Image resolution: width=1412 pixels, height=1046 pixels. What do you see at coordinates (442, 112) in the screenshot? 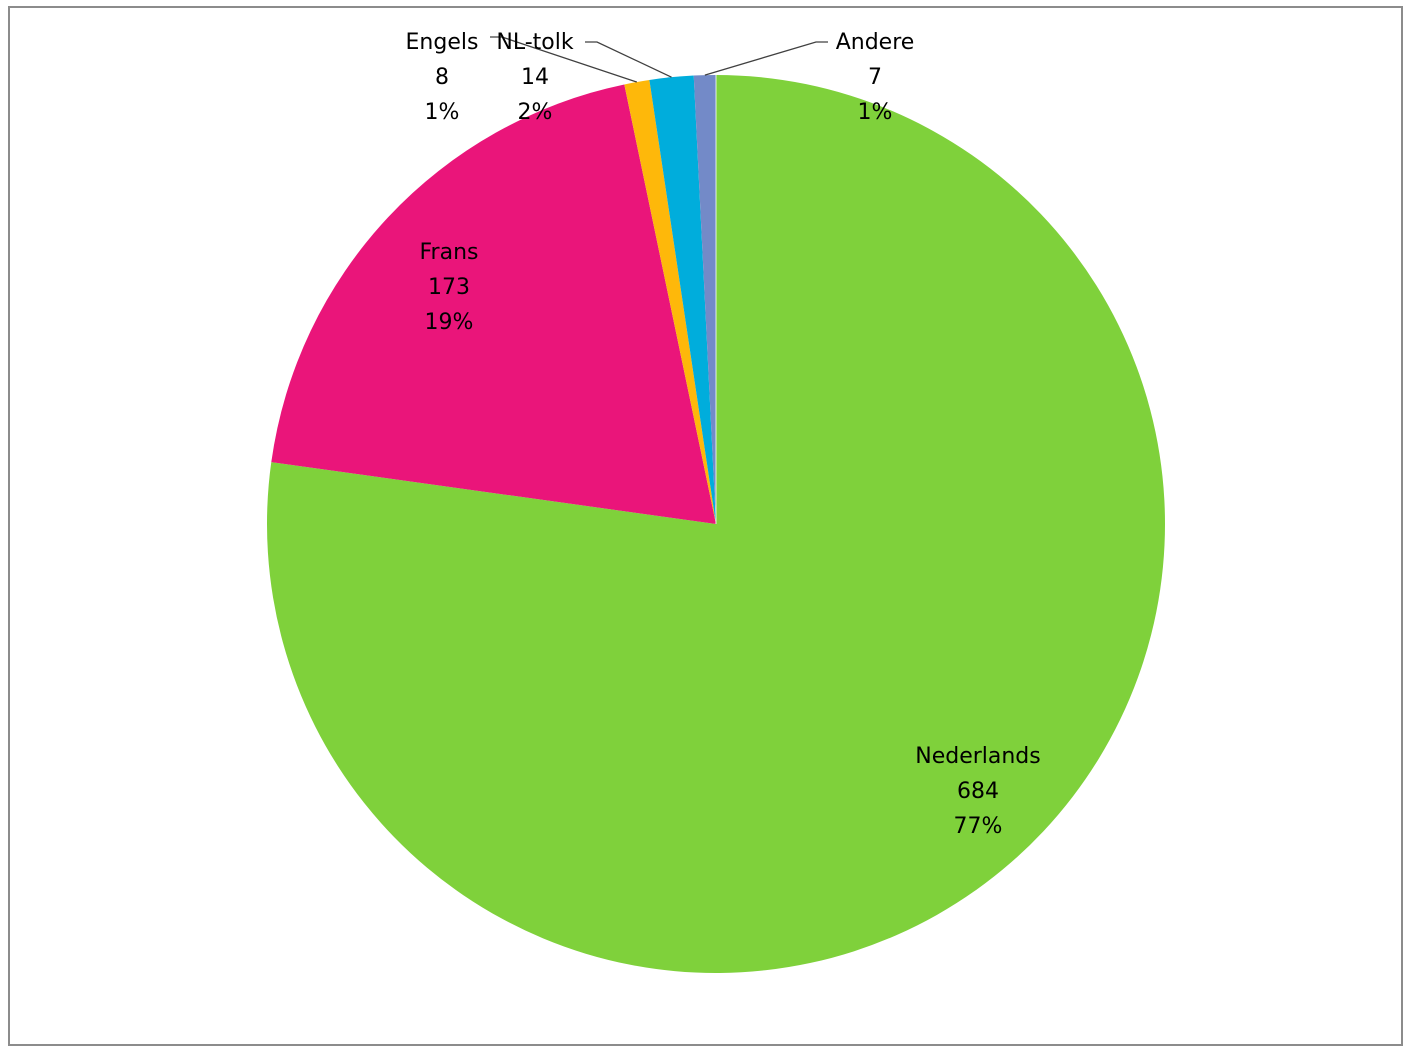
I see `percent-label-engels: 1%` at bounding box center [442, 112].